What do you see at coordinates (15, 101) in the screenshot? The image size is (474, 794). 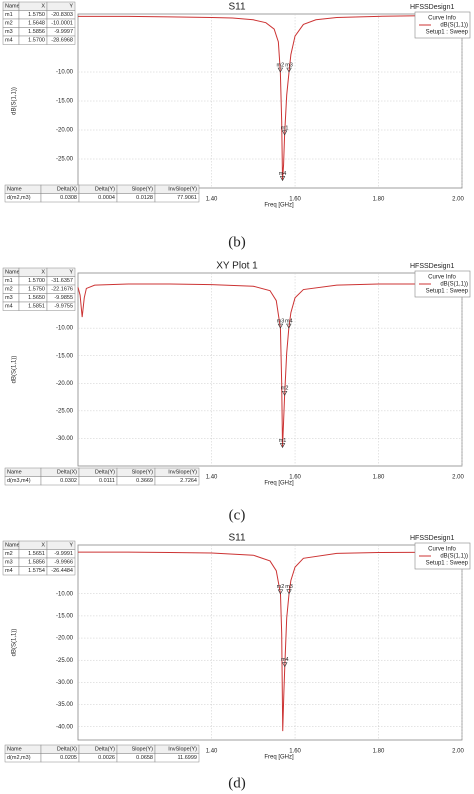 I see `y-axis-label: dB(S(1,1))` at bounding box center [15, 101].